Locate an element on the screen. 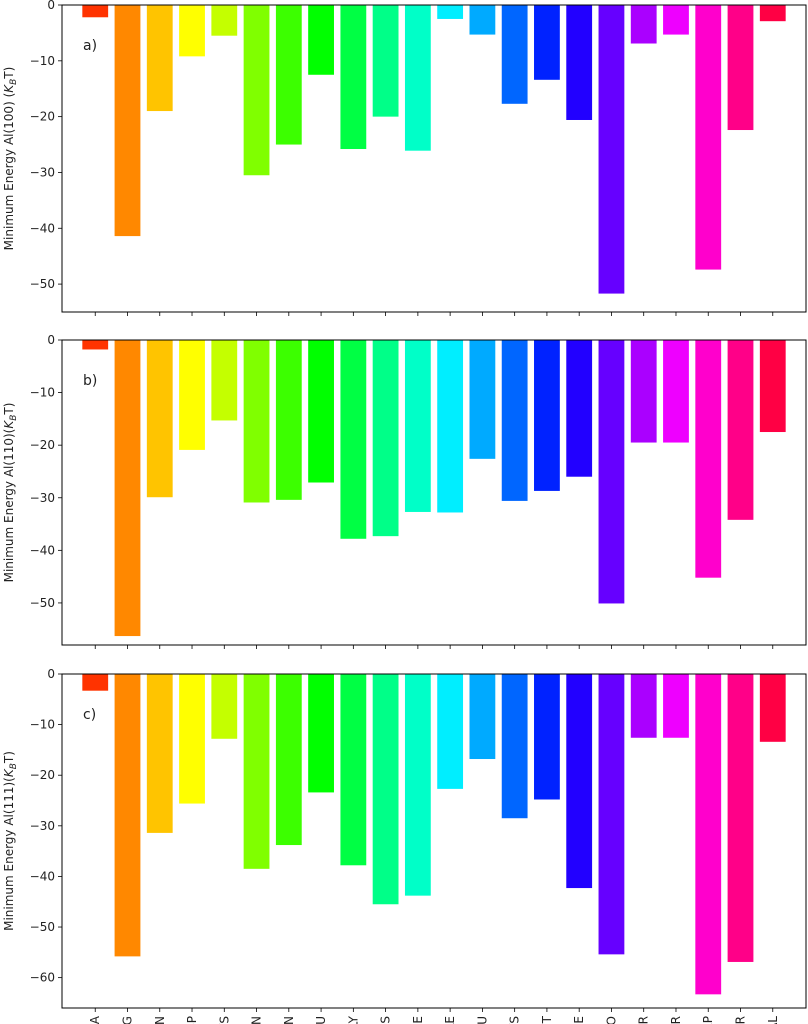 The height and width of the screenshot is (1024, 808). y-tick-label-neg20-panel-3: −20 is located at coordinates (42, 775).